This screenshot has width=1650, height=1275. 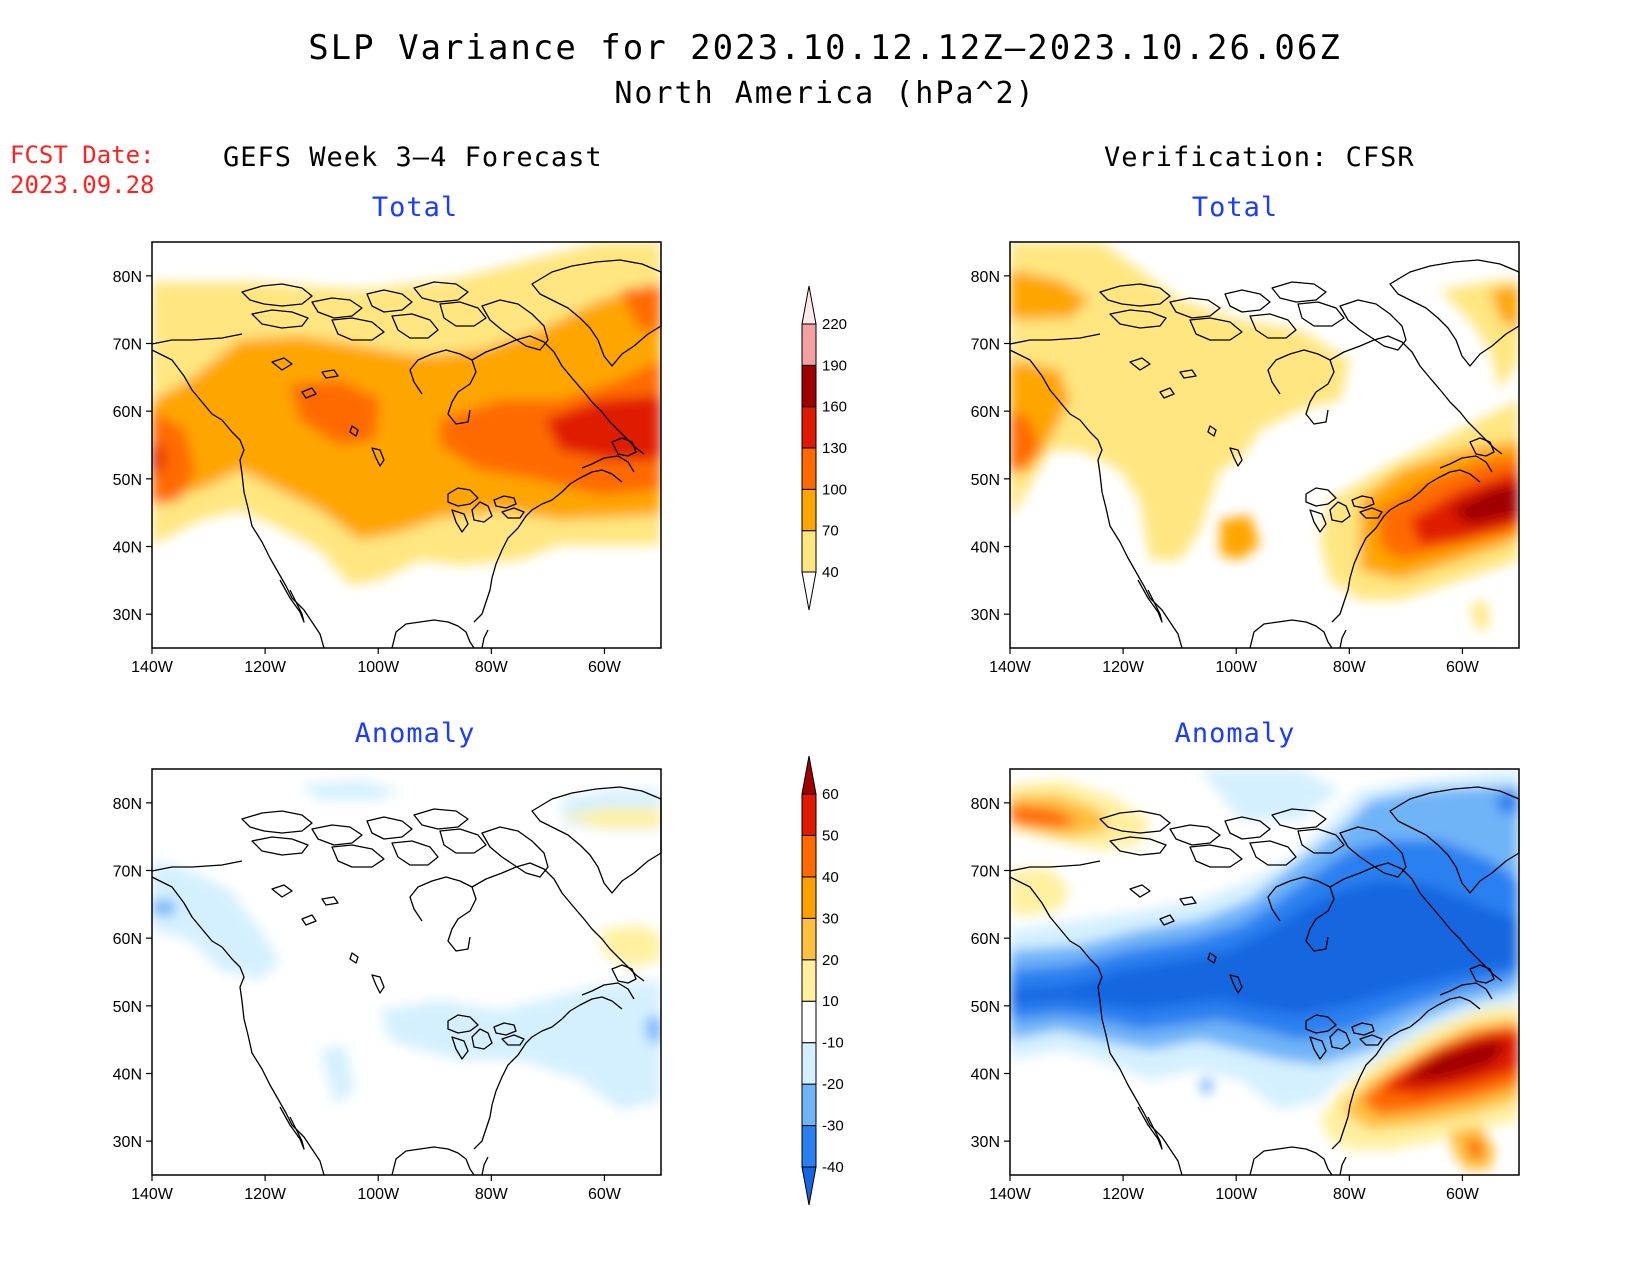 What do you see at coordinates (833, 1084) in the screenshot?
I see `colorbar-label: -20` at bounding box center [833, 1084].